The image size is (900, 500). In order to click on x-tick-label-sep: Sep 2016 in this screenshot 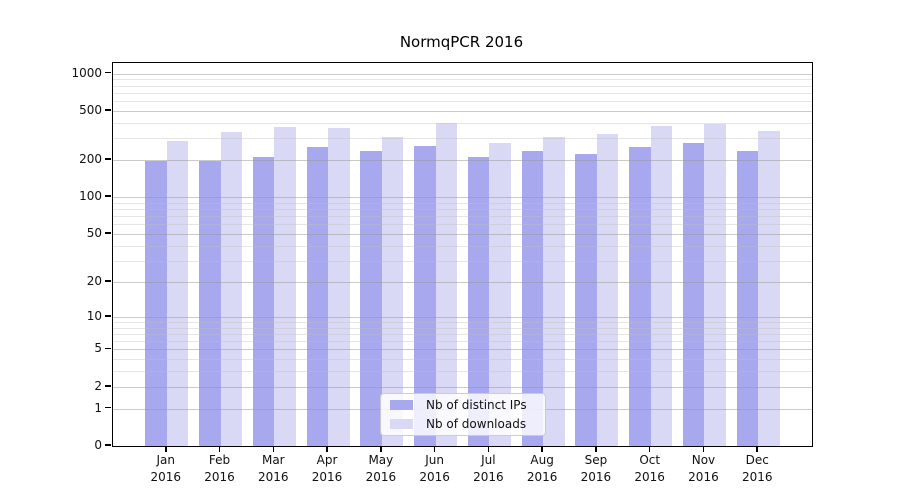, I will do `click(596, 468)`.